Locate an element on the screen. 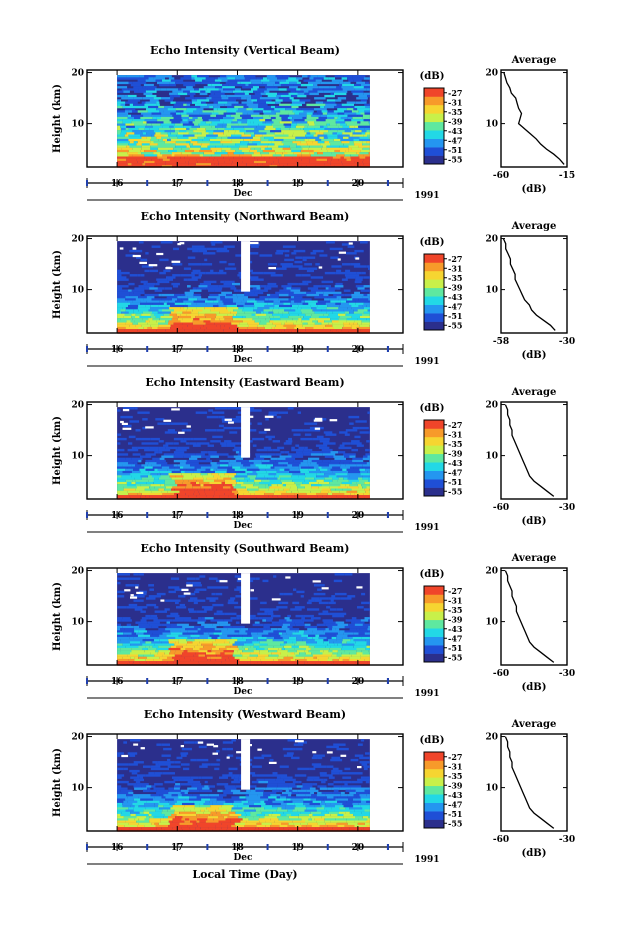  colorbar-tick-label: -35 is located at coordinates (455, 610).